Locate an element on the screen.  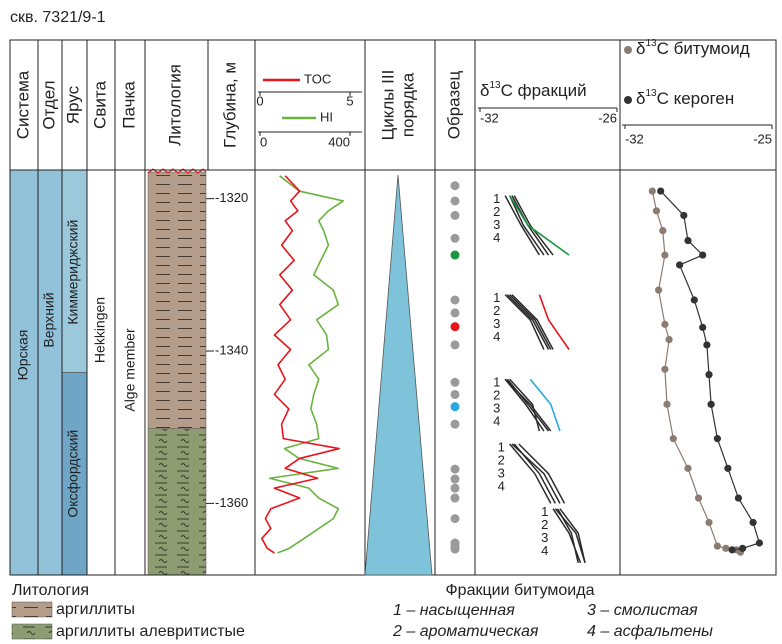
legend-label: δ13C битумоид is located at coordinates (693, 48).